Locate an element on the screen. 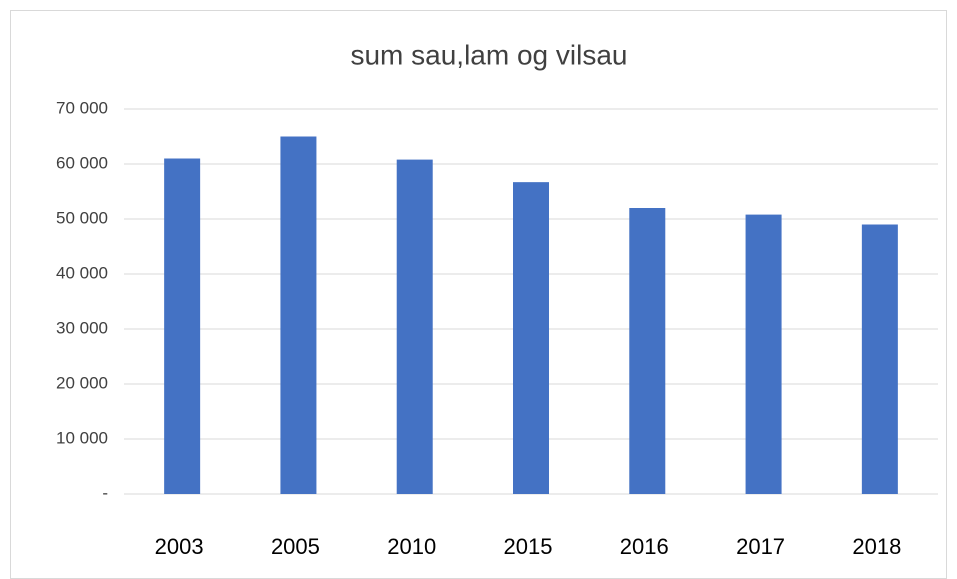 This screenshot has height=579, width=957. y-tick-label: 60 000 is located at coordinates (82, 162).